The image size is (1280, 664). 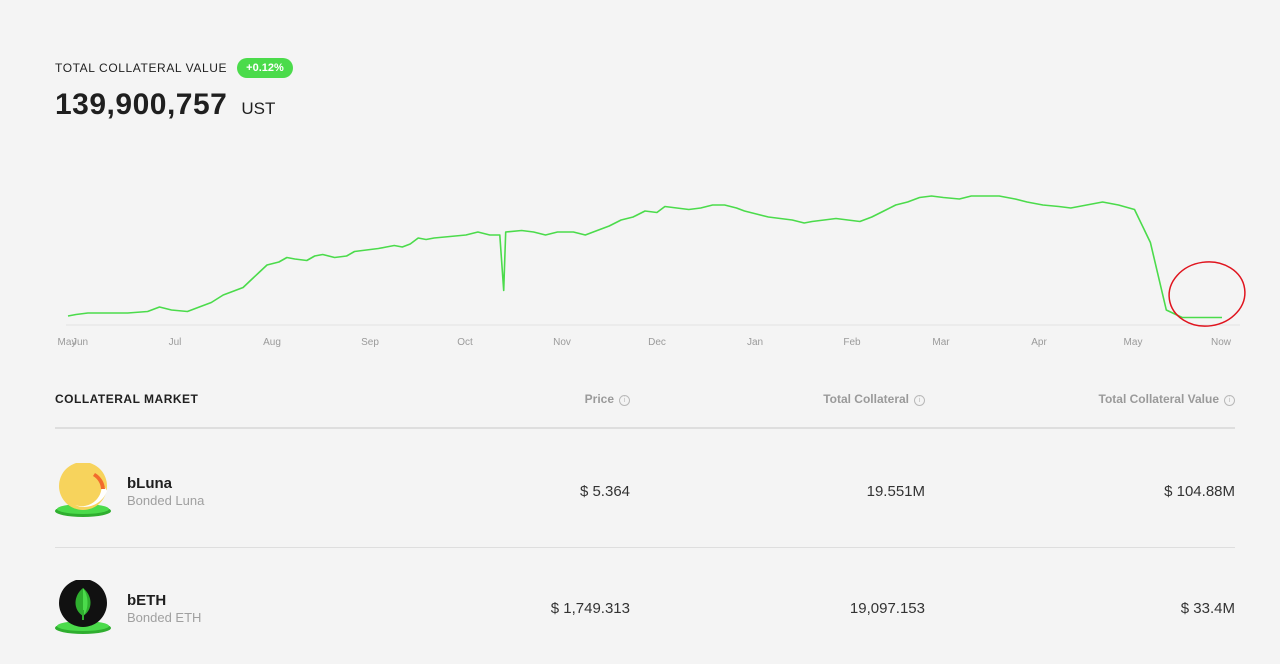 I want to click on x-tick-label: Nov, so click(x=562, y=342).